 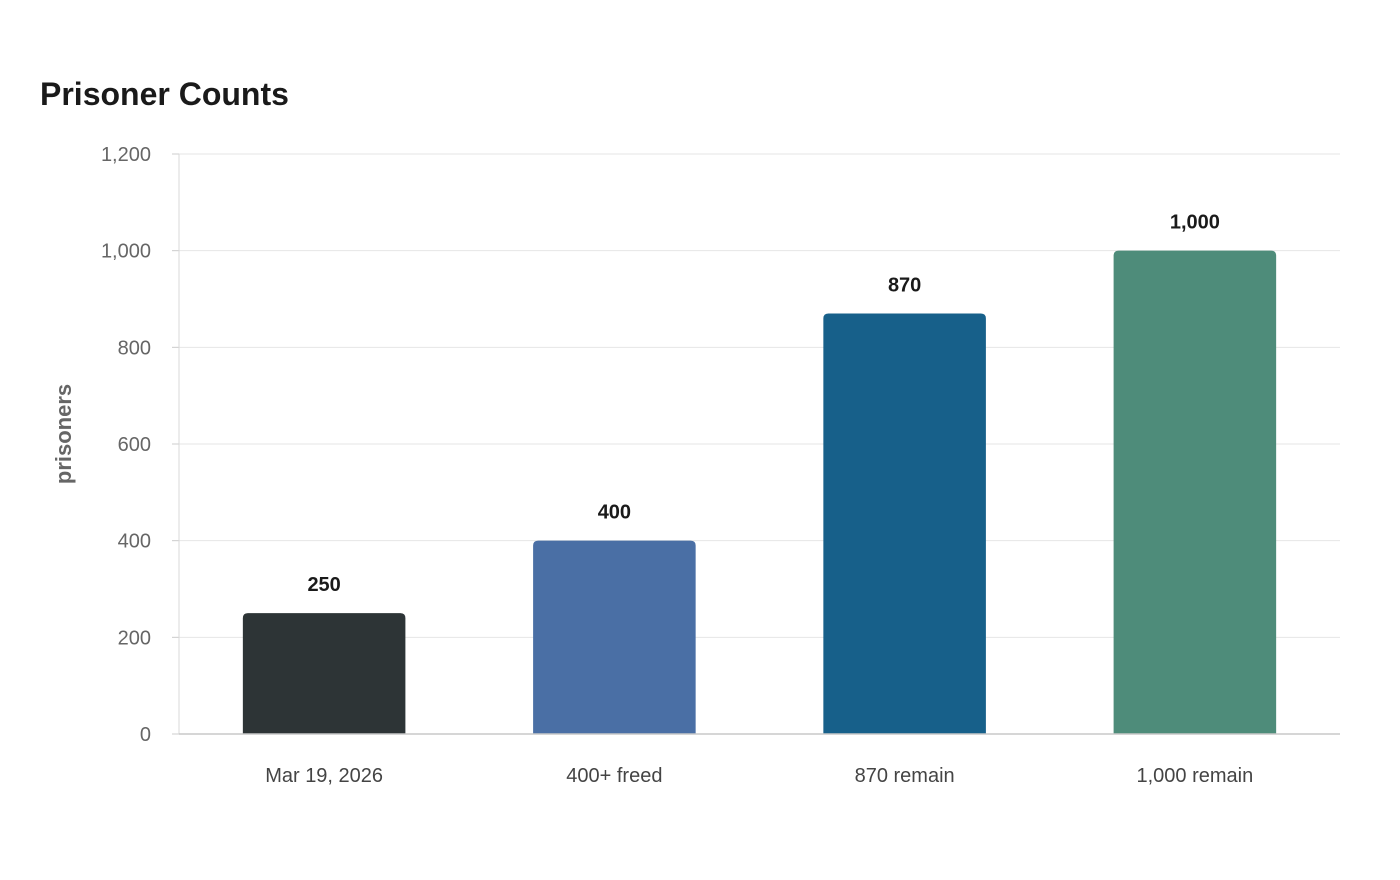 I want to click on data-label: 250, so click(x=323, y=585).